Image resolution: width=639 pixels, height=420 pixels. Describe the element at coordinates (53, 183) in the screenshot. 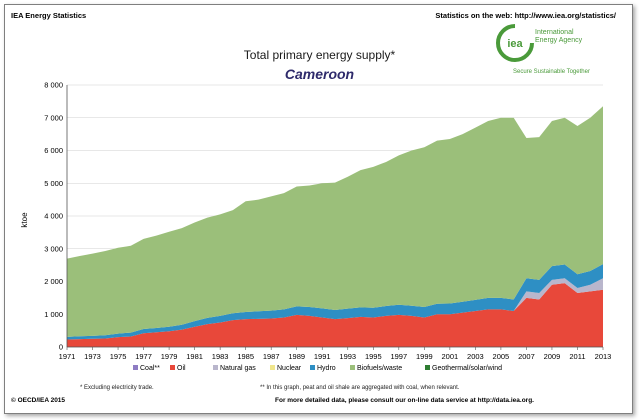

I see `y-tick-label: 5 000` at that location.